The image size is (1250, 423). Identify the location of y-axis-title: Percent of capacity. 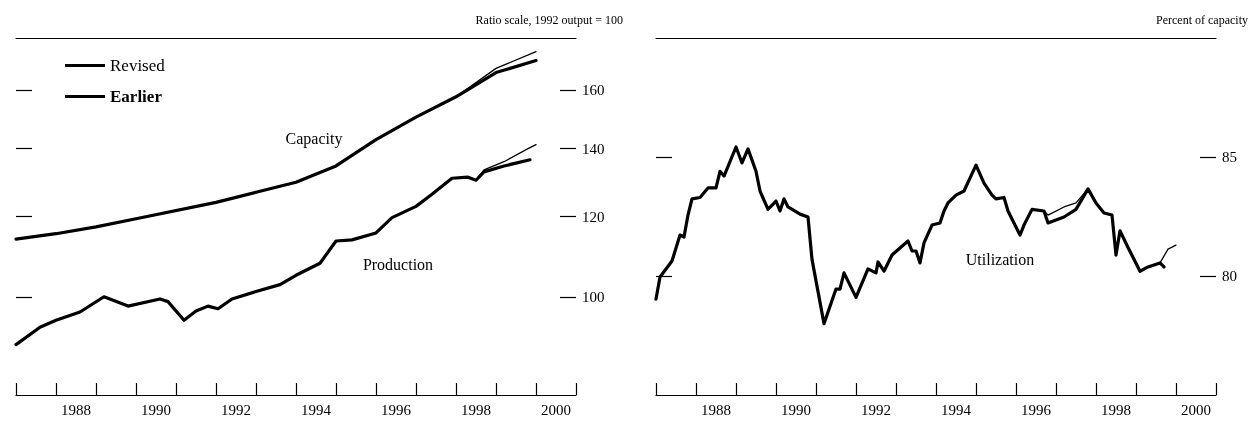
(1202, 20).